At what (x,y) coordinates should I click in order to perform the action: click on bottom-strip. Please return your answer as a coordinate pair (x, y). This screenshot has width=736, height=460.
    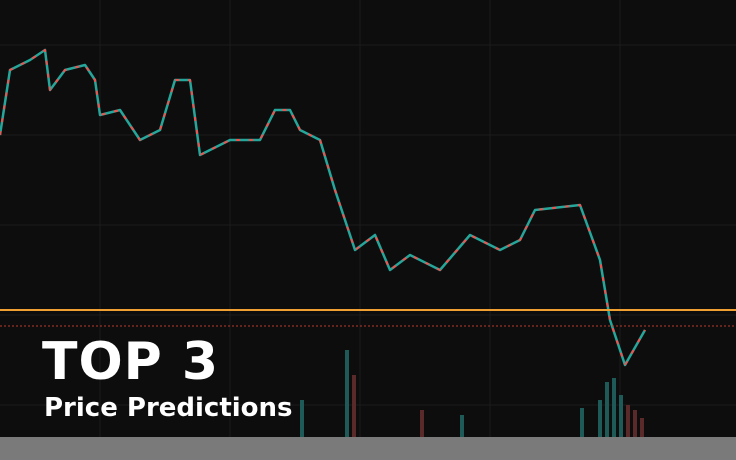
    Looking at the image, I should click on (368, 448).